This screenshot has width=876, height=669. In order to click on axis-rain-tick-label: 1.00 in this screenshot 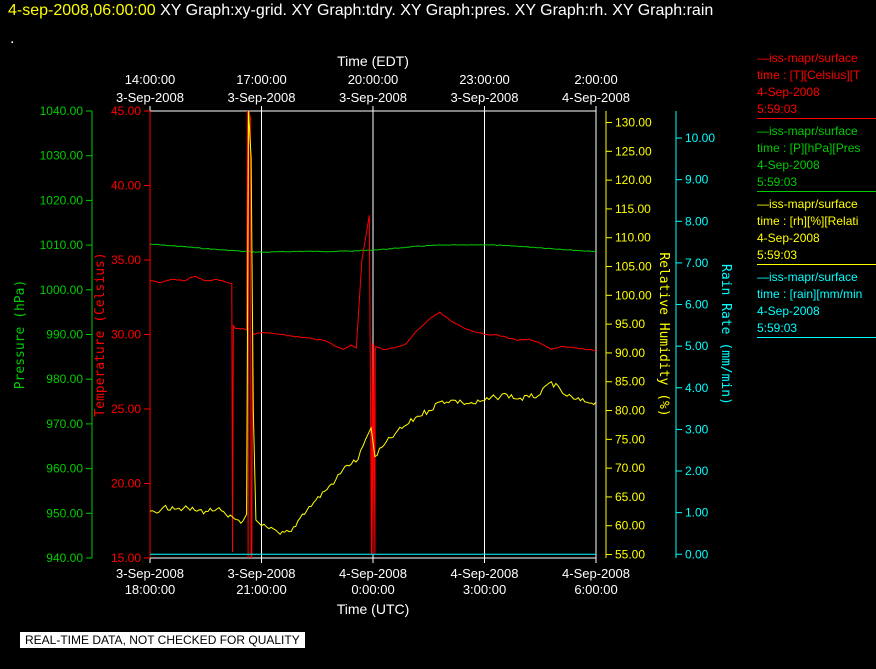, I will do `click(697, 513)`.